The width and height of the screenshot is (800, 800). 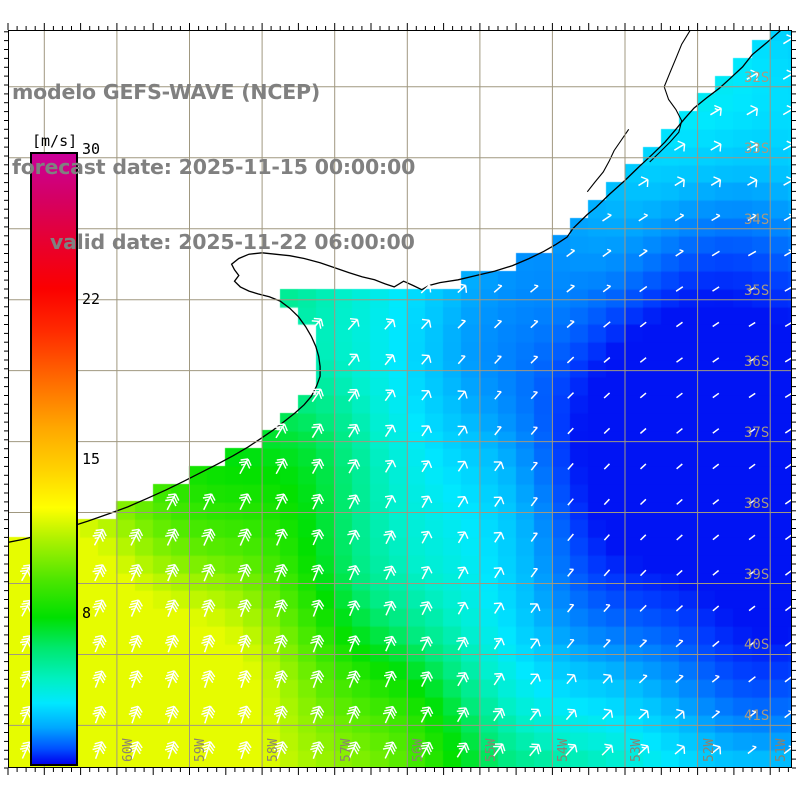 I want to click on lat-label: 35S, so click(x=757, y=290).